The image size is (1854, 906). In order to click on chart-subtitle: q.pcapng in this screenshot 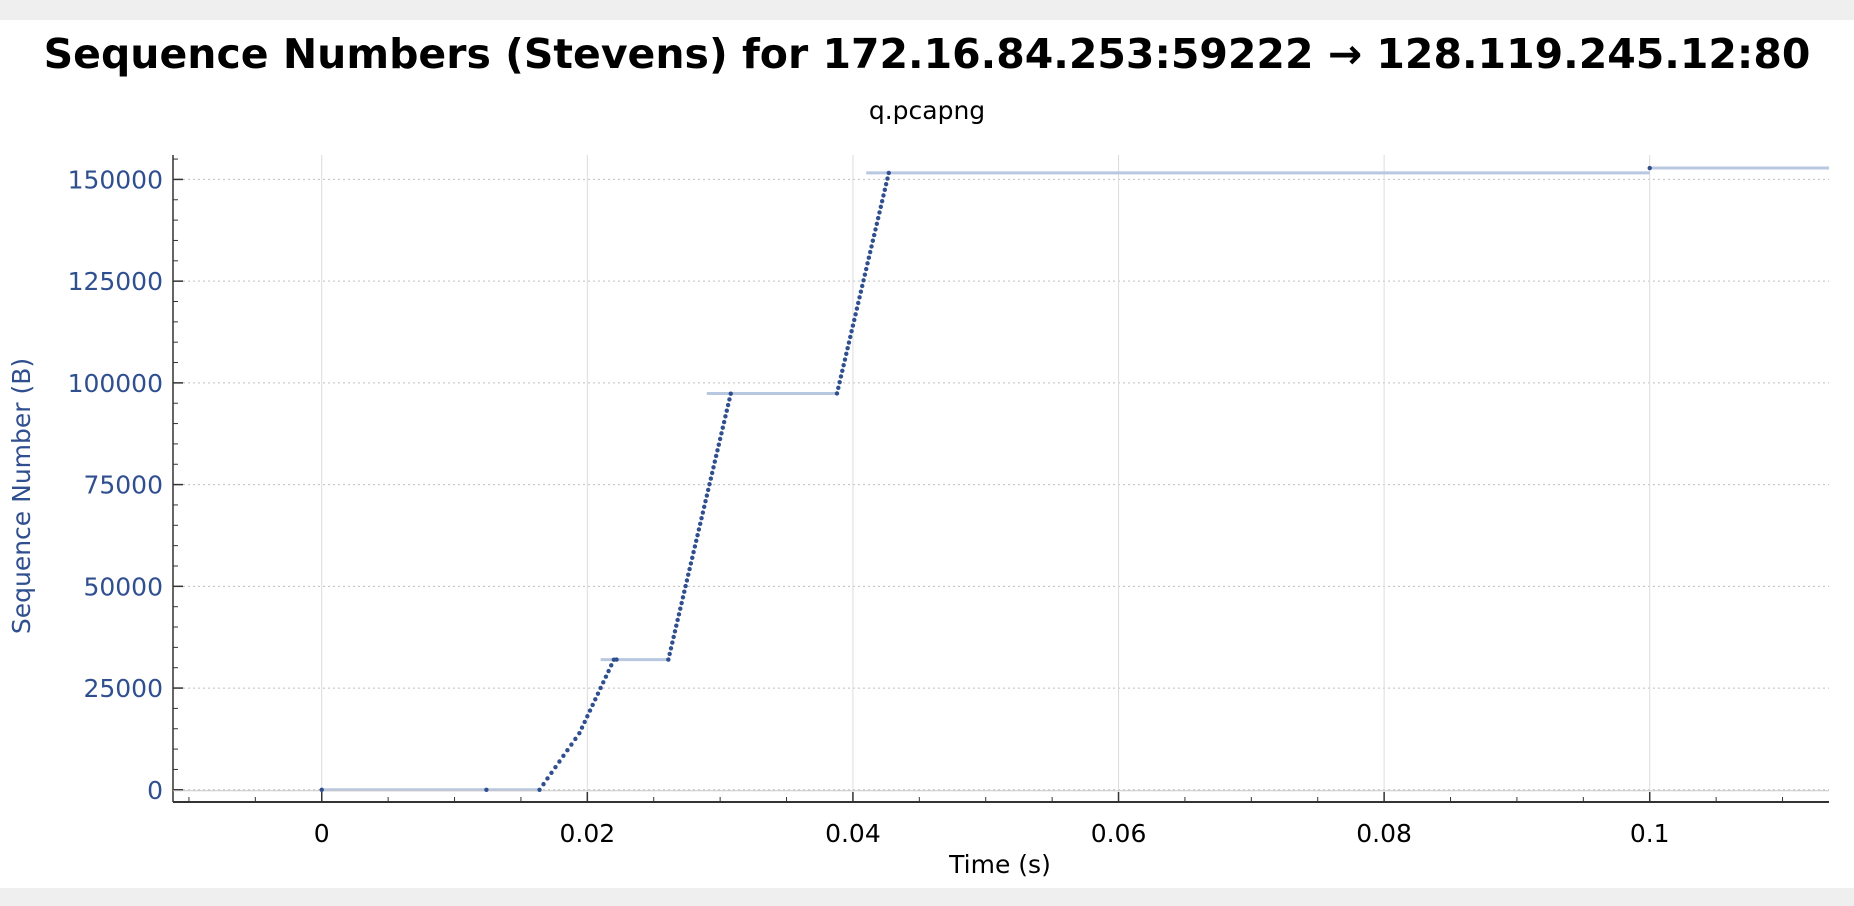, I will do `click(927, 110)`.